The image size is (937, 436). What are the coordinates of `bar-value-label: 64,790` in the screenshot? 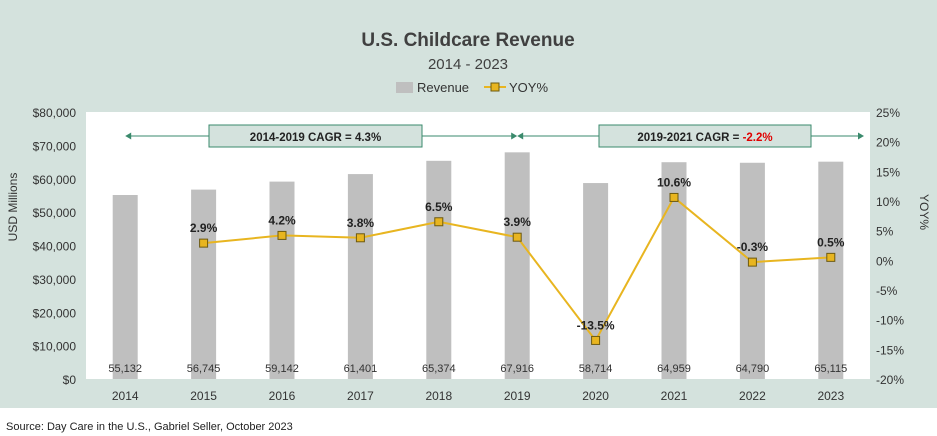 It's located at (753, 369).